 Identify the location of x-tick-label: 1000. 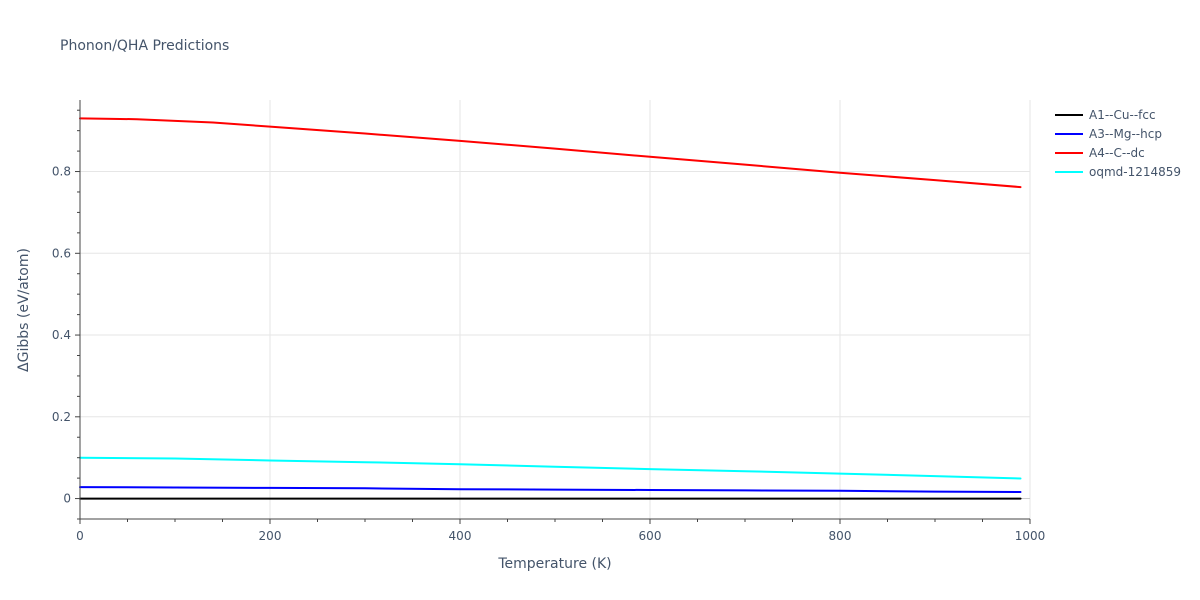
(1030, 536).